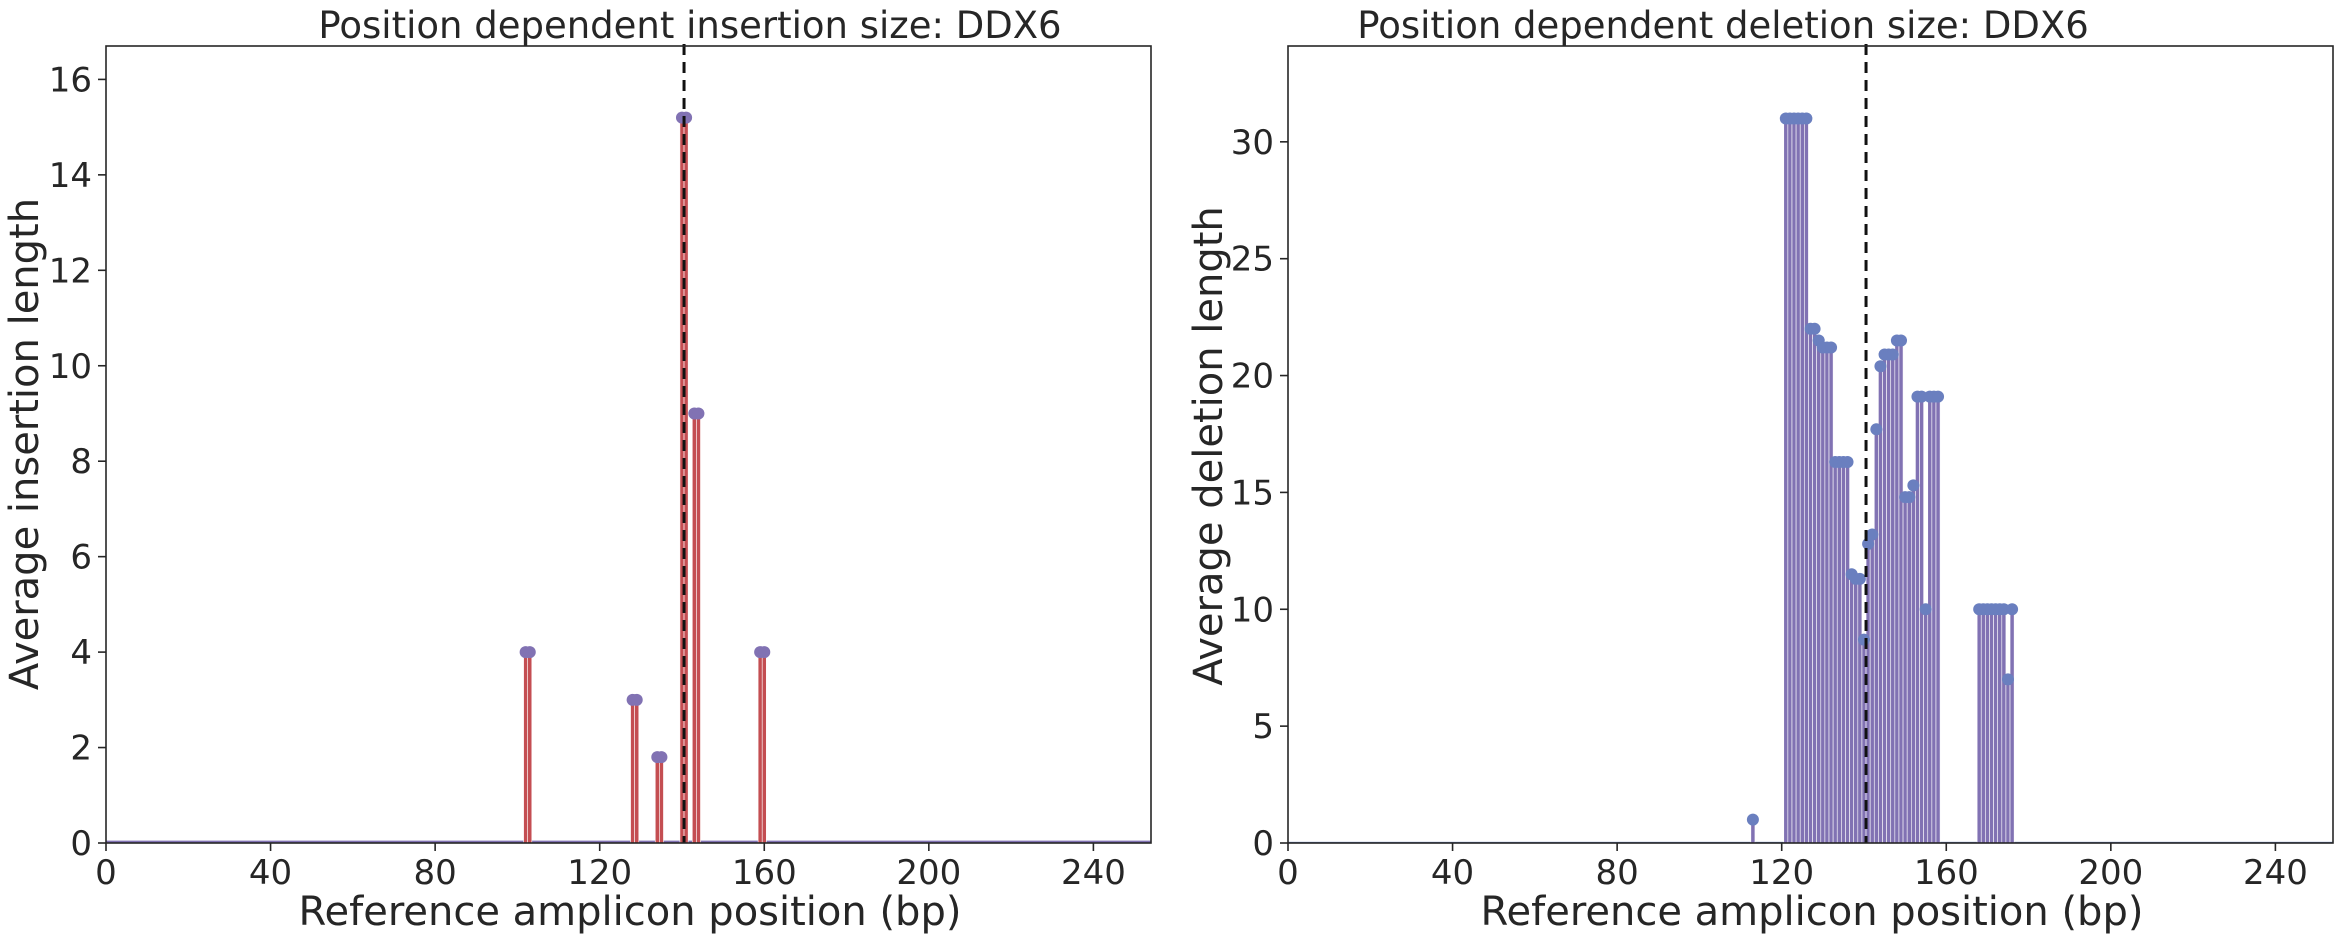 This screenshot has height=940, width=2340. What do you see at coordinates (81, 844) in the screenshot?
I see `insertion-y-tick-label: 0` at bounding box center [81, 844].